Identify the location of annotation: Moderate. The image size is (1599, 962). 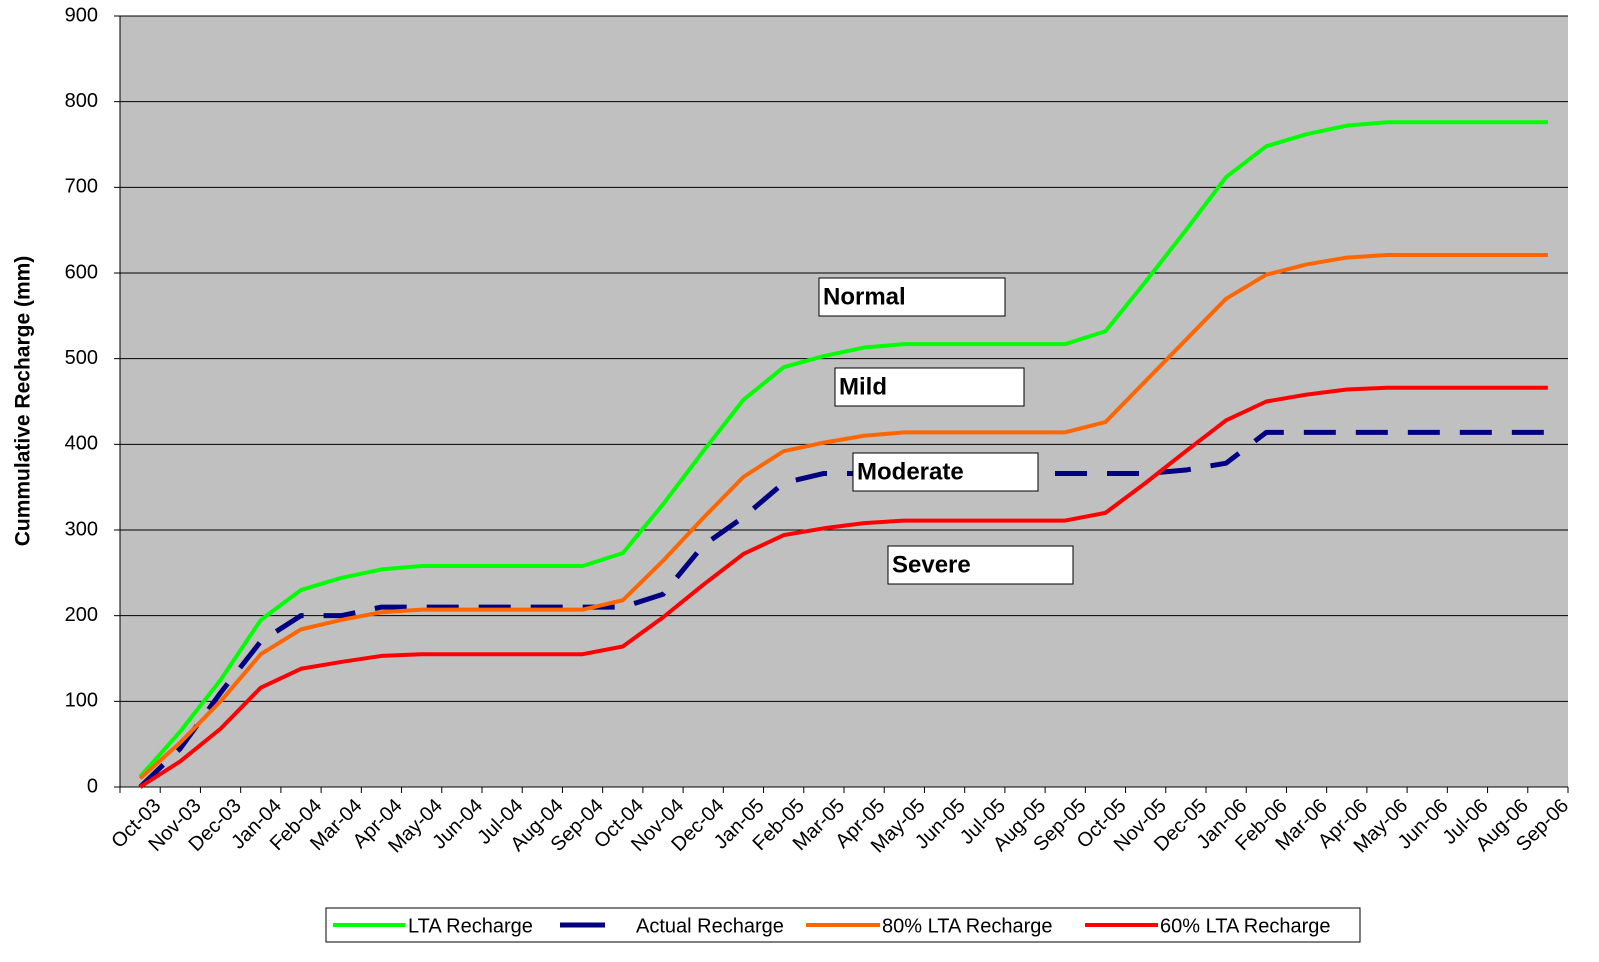
(910, 471).